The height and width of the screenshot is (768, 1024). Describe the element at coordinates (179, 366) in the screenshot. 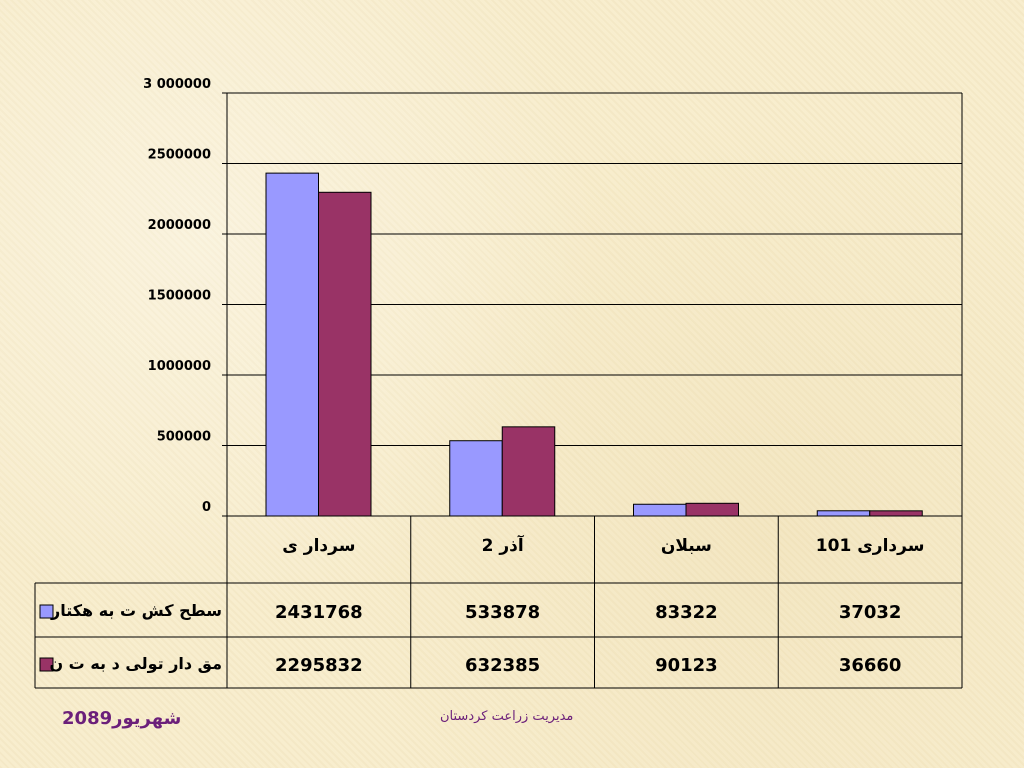

I see `y-tick-label: 1000000` at that location.